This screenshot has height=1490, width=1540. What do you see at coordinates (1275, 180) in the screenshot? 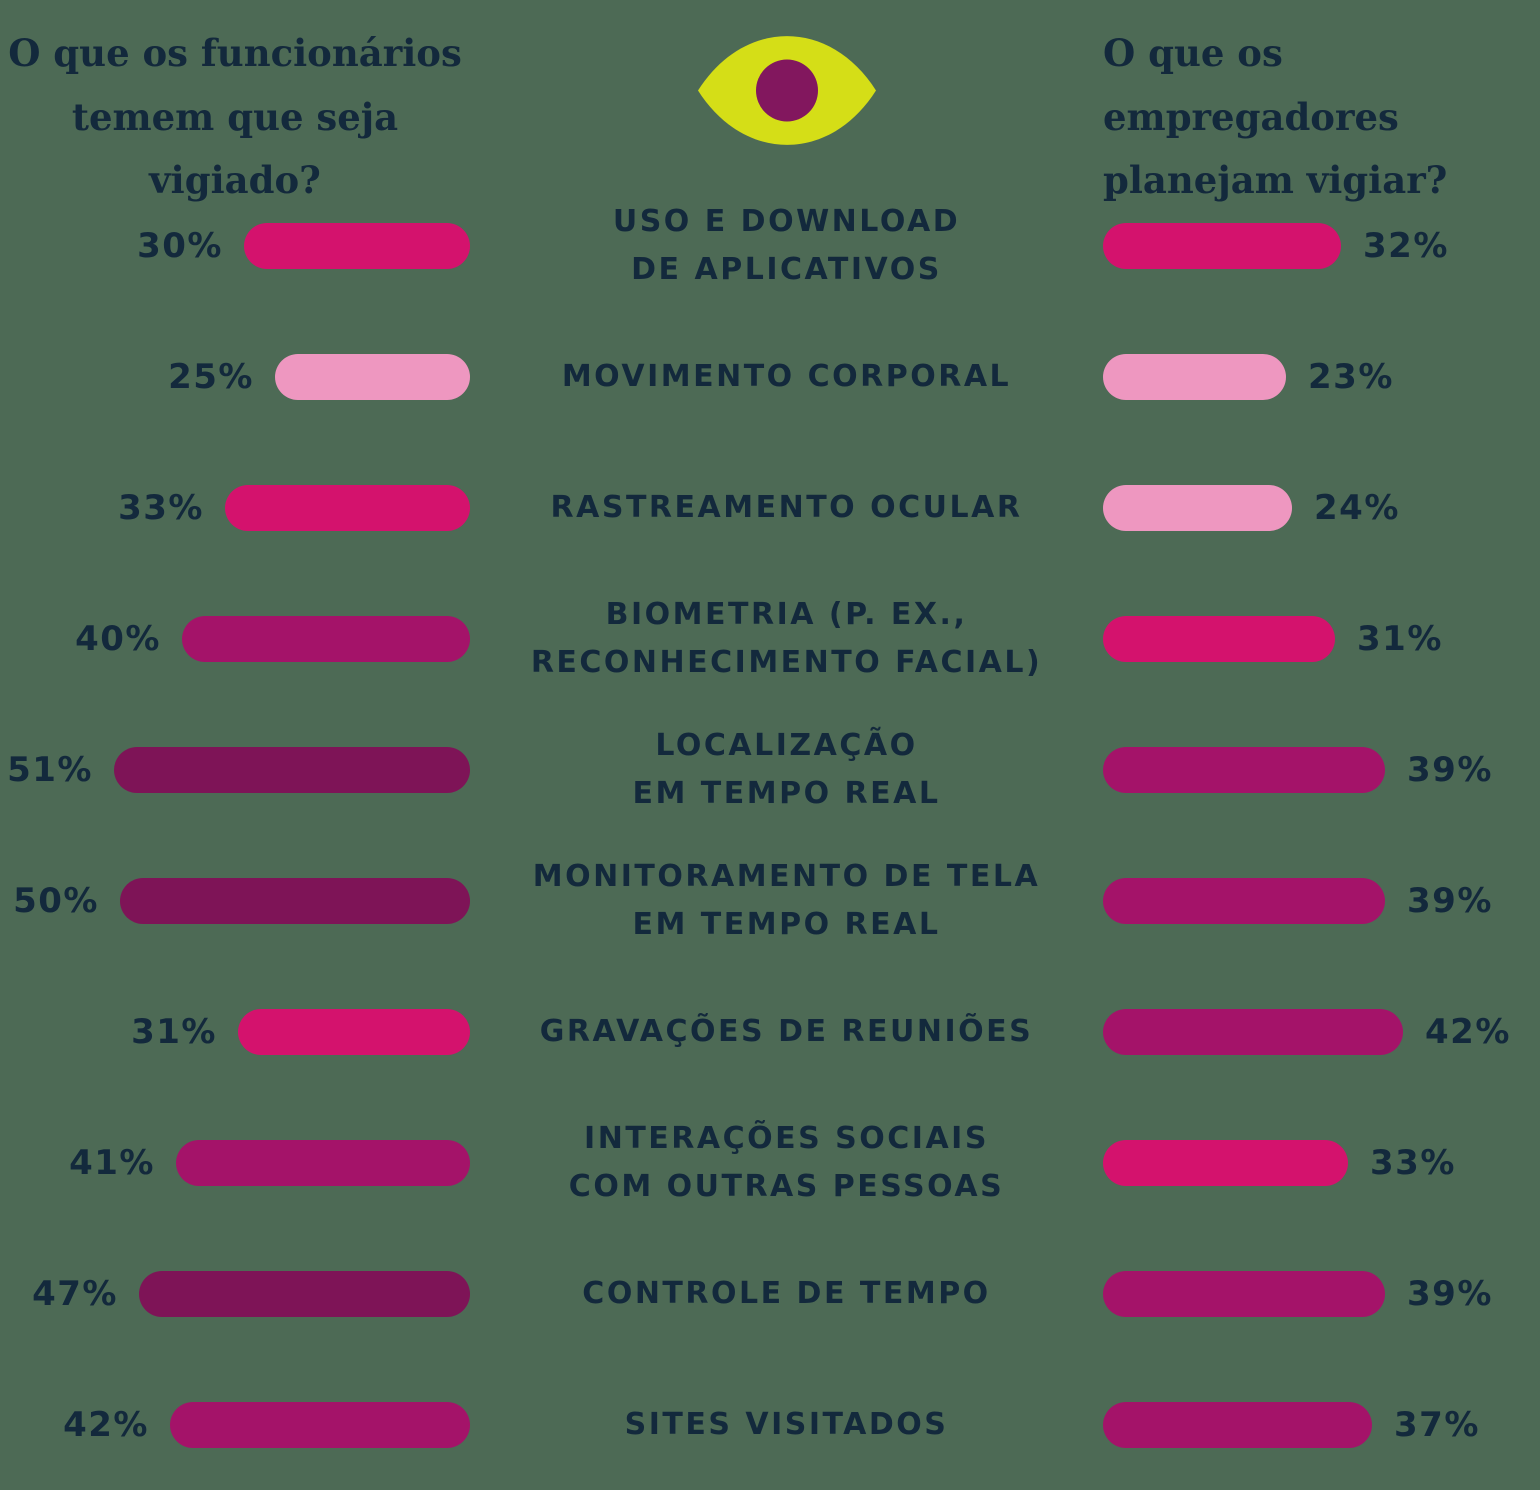
I see `right-title-line2: planejam vigiar?` at bounding box center [1275, 180].